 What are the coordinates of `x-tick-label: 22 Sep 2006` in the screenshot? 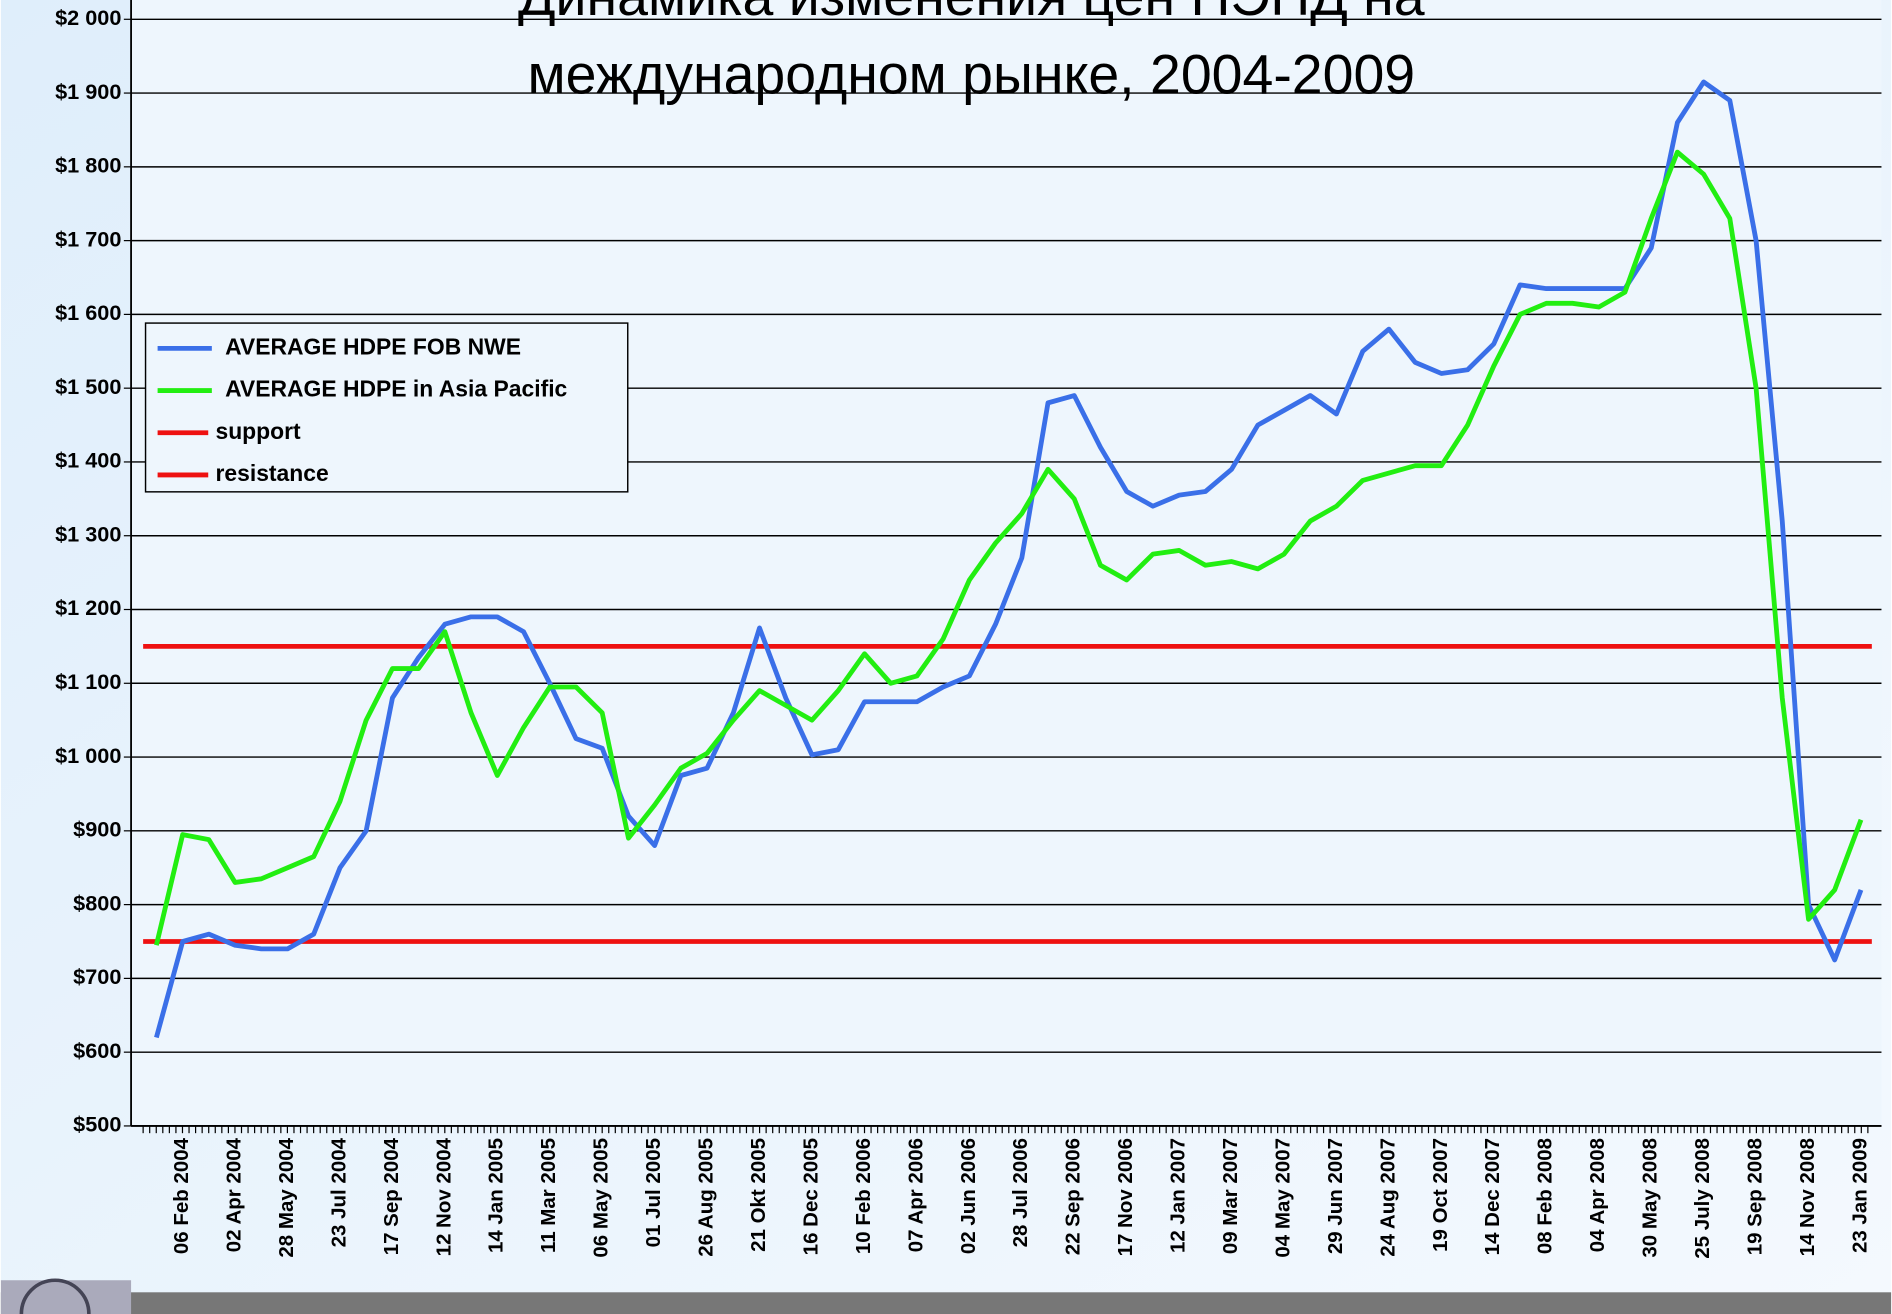 It's located at (1073, 1196).